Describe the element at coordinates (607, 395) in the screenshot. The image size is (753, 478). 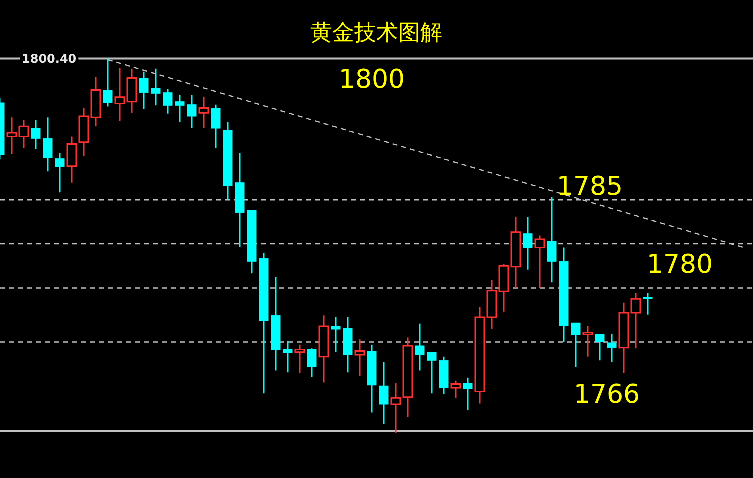
I see `annotation: 1766` at that location.